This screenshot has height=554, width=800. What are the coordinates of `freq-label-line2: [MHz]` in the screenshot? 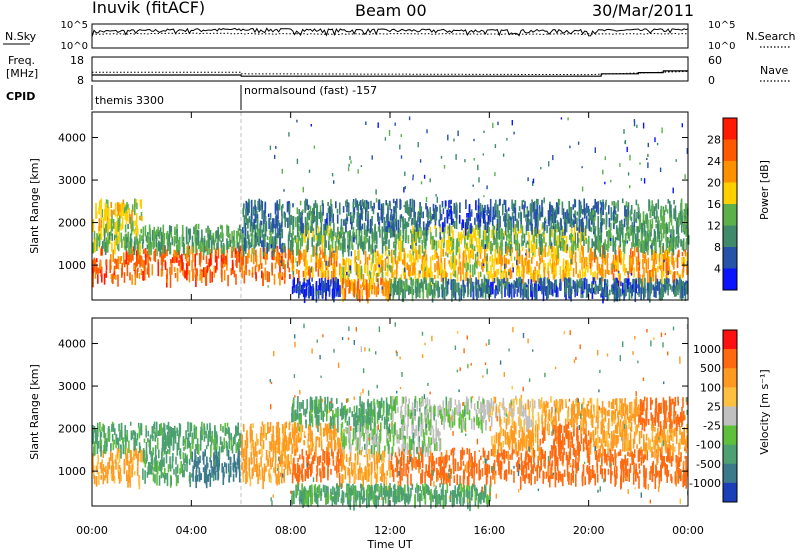 It's located at (22, 73).